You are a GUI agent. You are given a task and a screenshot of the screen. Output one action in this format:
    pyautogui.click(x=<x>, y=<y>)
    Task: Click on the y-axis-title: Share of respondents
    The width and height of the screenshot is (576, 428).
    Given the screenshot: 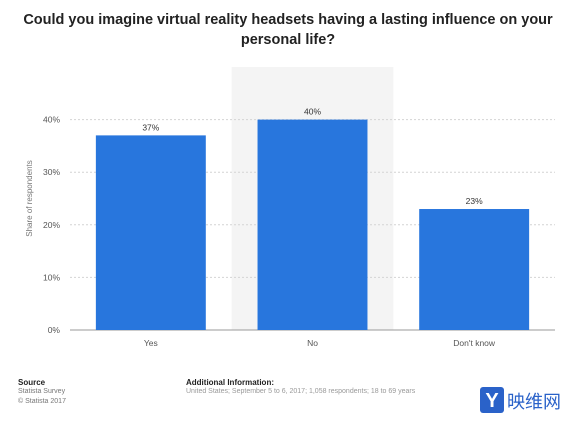 What is the action you would take?
    pyautogui.click(x=29, y=198)
    